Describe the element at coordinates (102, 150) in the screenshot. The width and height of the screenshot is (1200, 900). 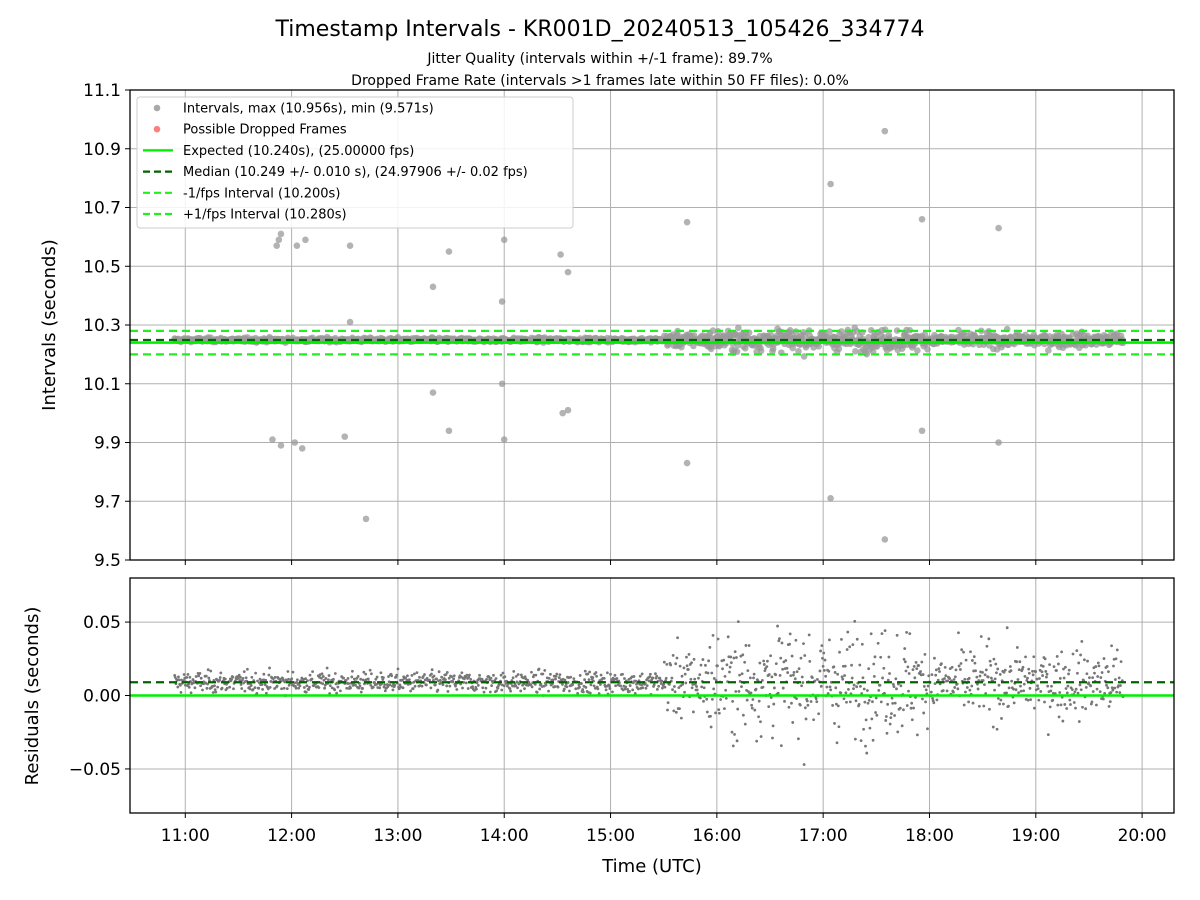
I see `intervals-y-tick-label: 10.9` at that location.